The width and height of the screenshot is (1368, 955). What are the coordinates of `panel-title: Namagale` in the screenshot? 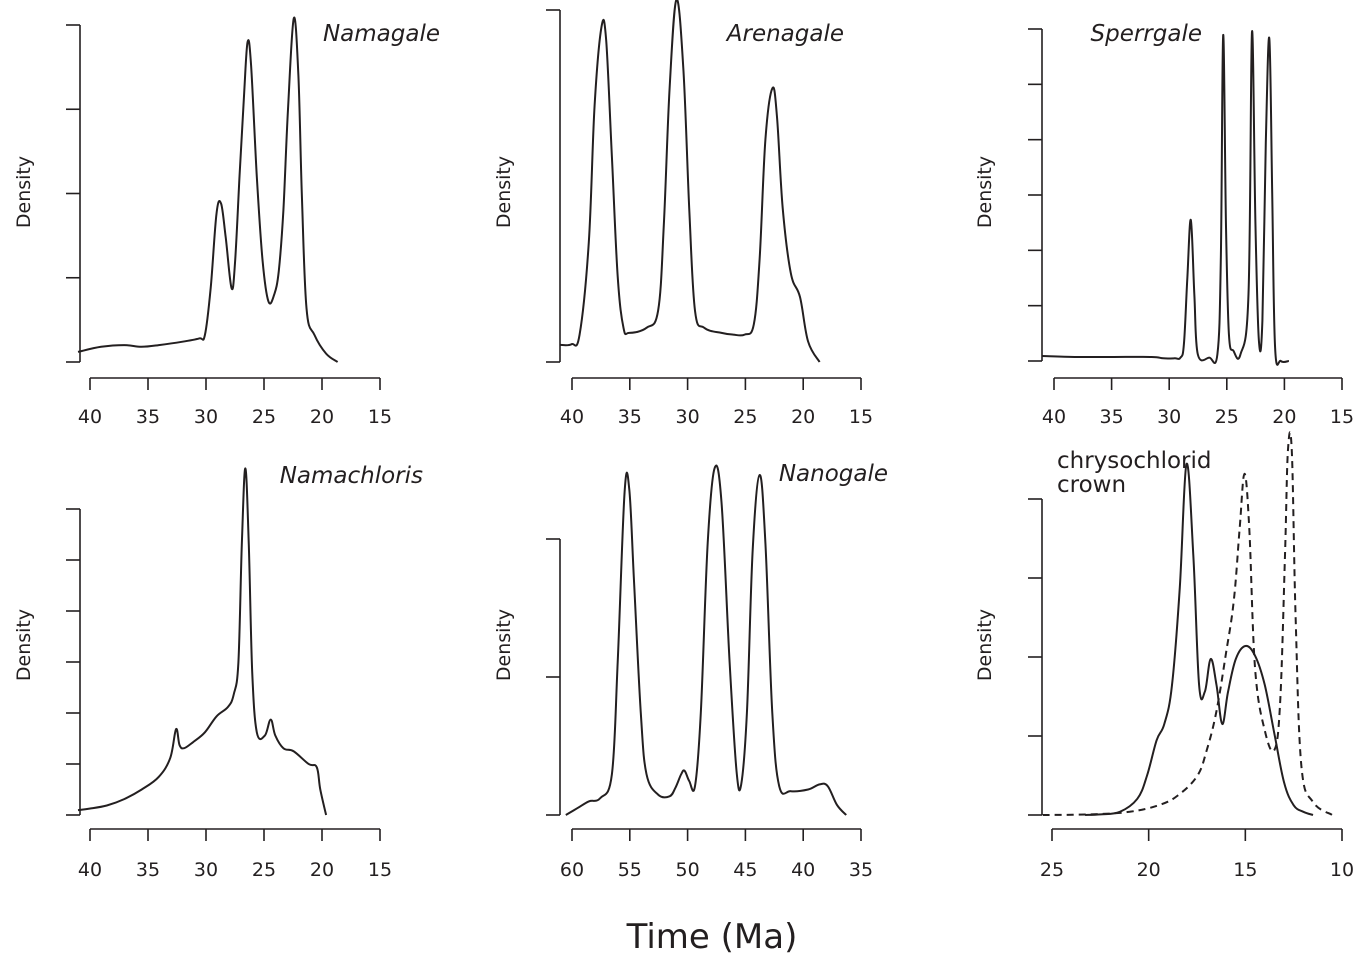 It's located at (381, 34).